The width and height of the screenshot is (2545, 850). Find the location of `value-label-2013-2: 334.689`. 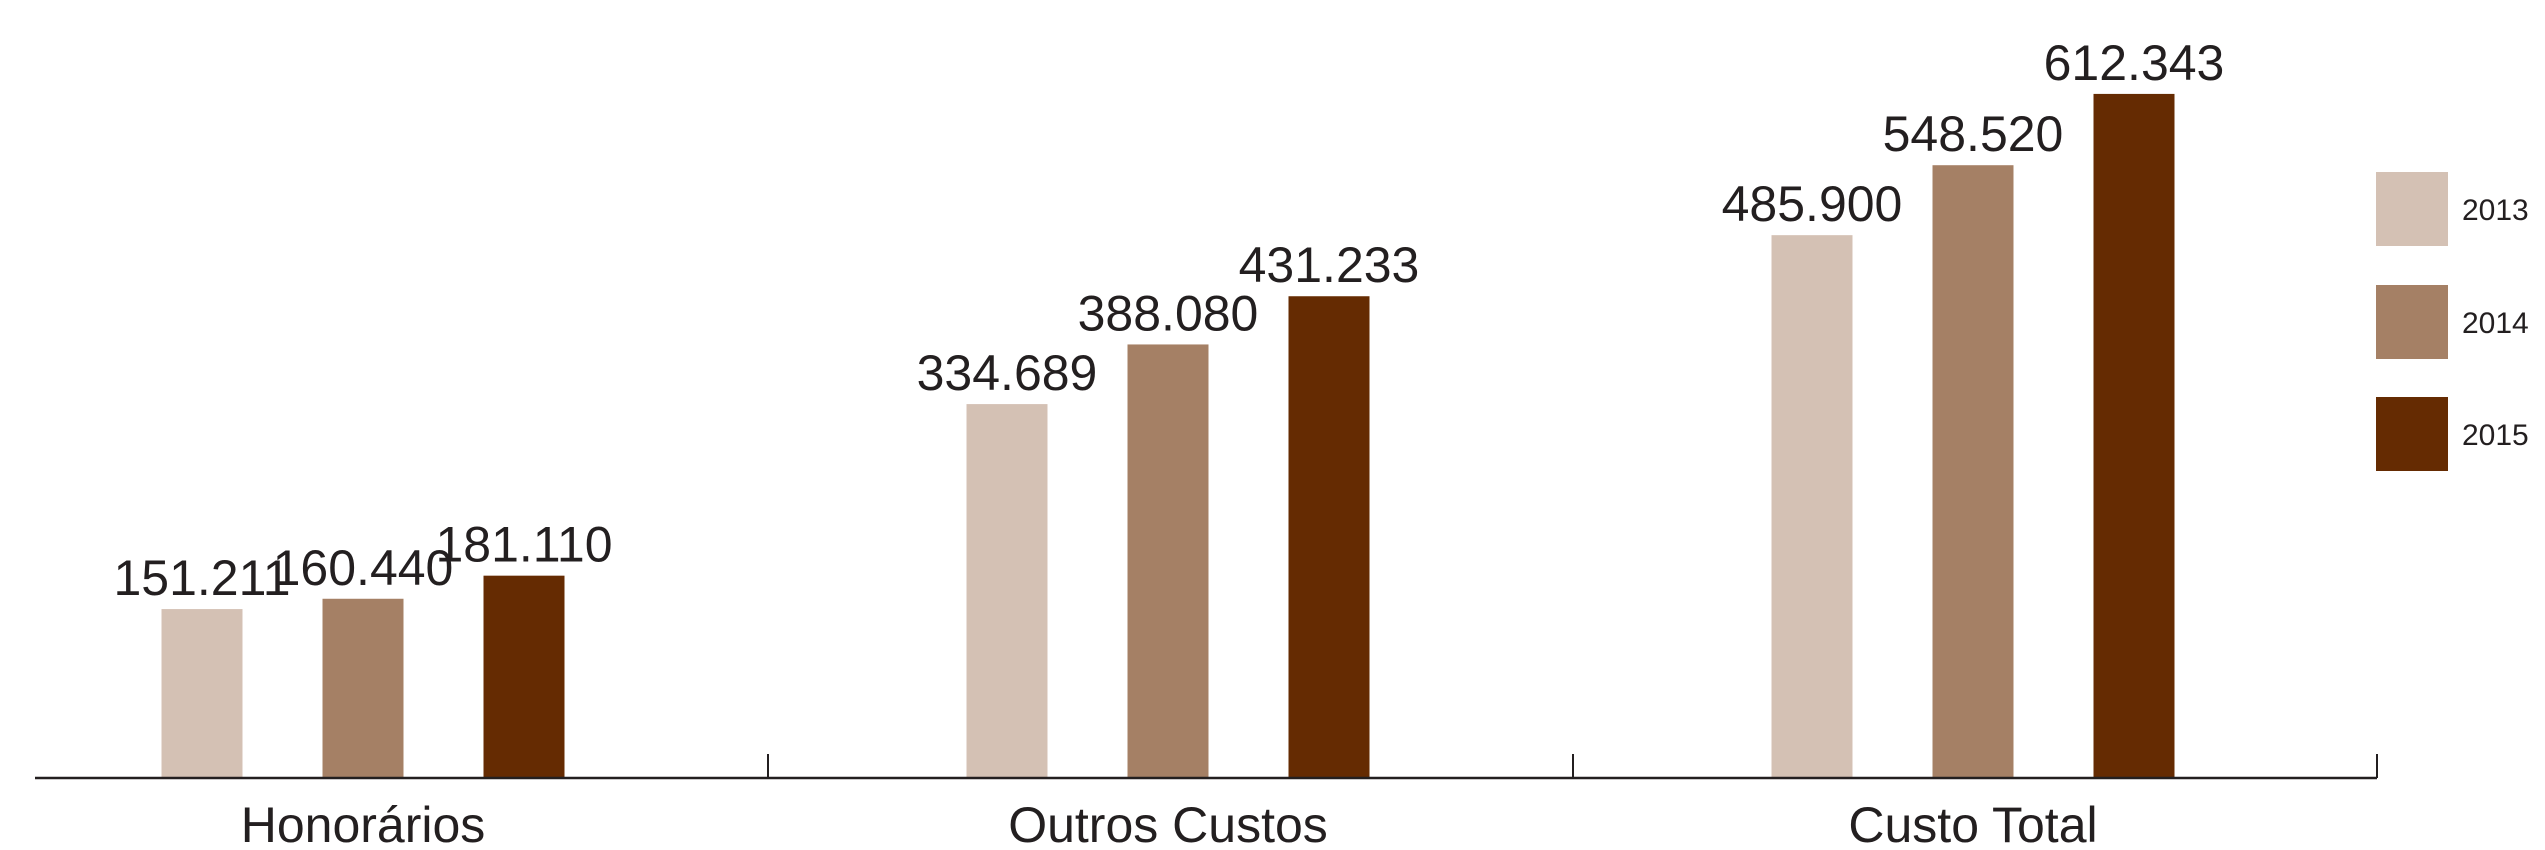

value-label-2013-2: 334.689 is located at coordinates (1007, 373).